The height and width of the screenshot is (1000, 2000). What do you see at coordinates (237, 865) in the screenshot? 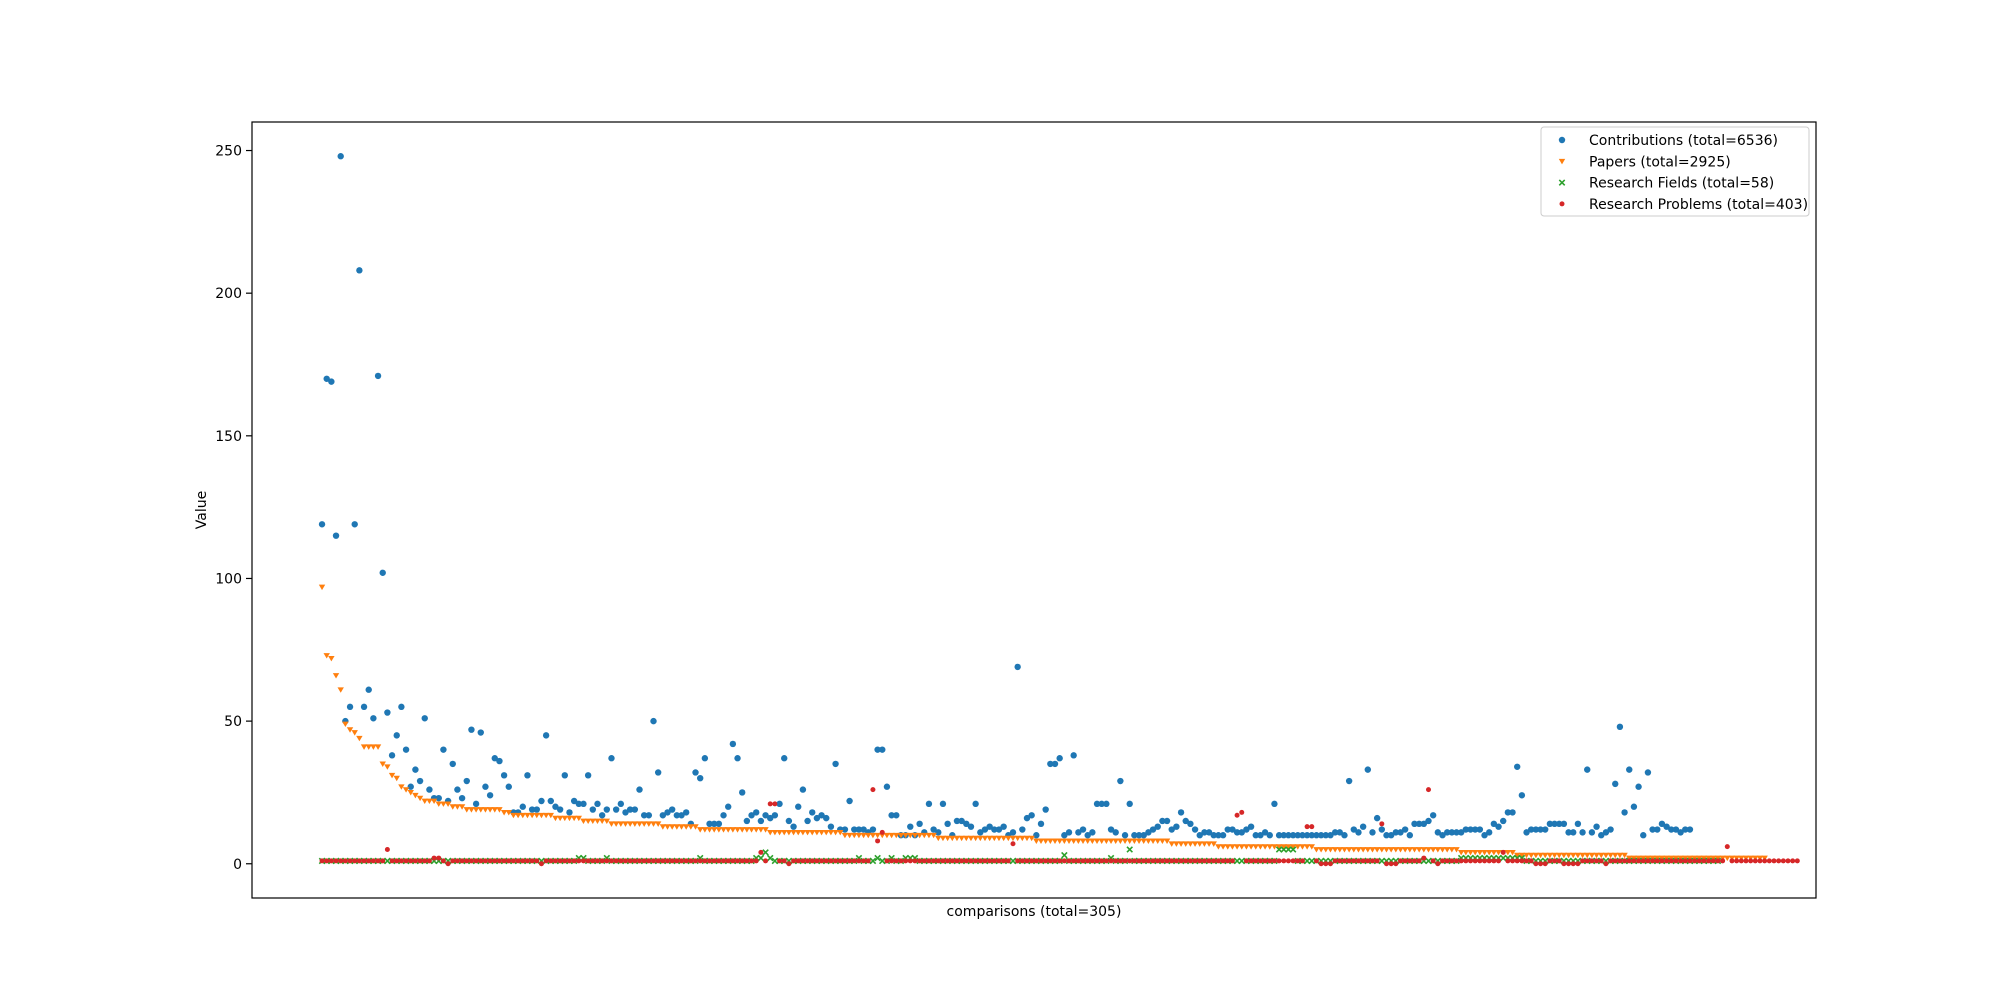
I see `y-tick-label: 0` at bounding box center [237, 865].